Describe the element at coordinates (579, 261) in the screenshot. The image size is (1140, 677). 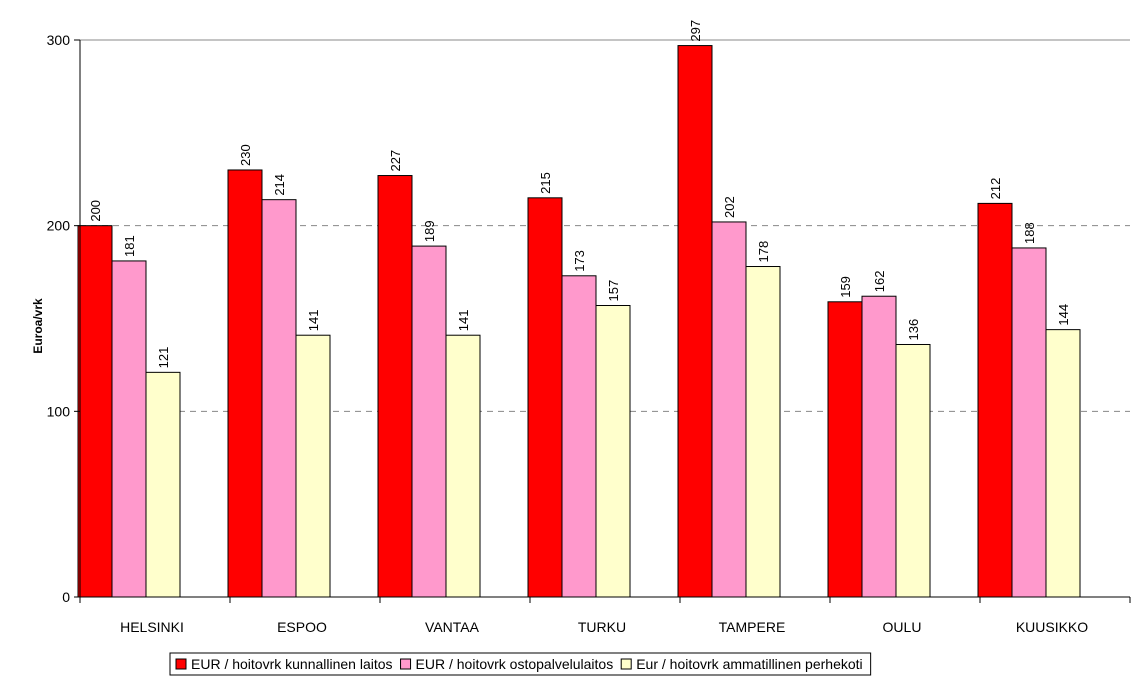
I see `data-label: 173` at that location.